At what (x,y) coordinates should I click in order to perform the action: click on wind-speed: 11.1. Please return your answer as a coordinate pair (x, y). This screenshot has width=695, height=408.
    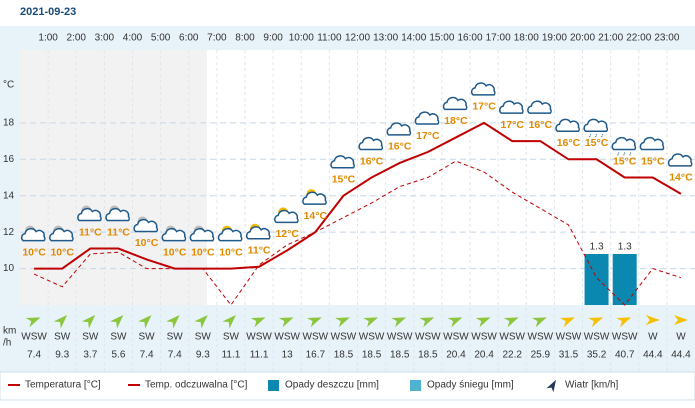
    Looking at the image, I should click on (259, 355).